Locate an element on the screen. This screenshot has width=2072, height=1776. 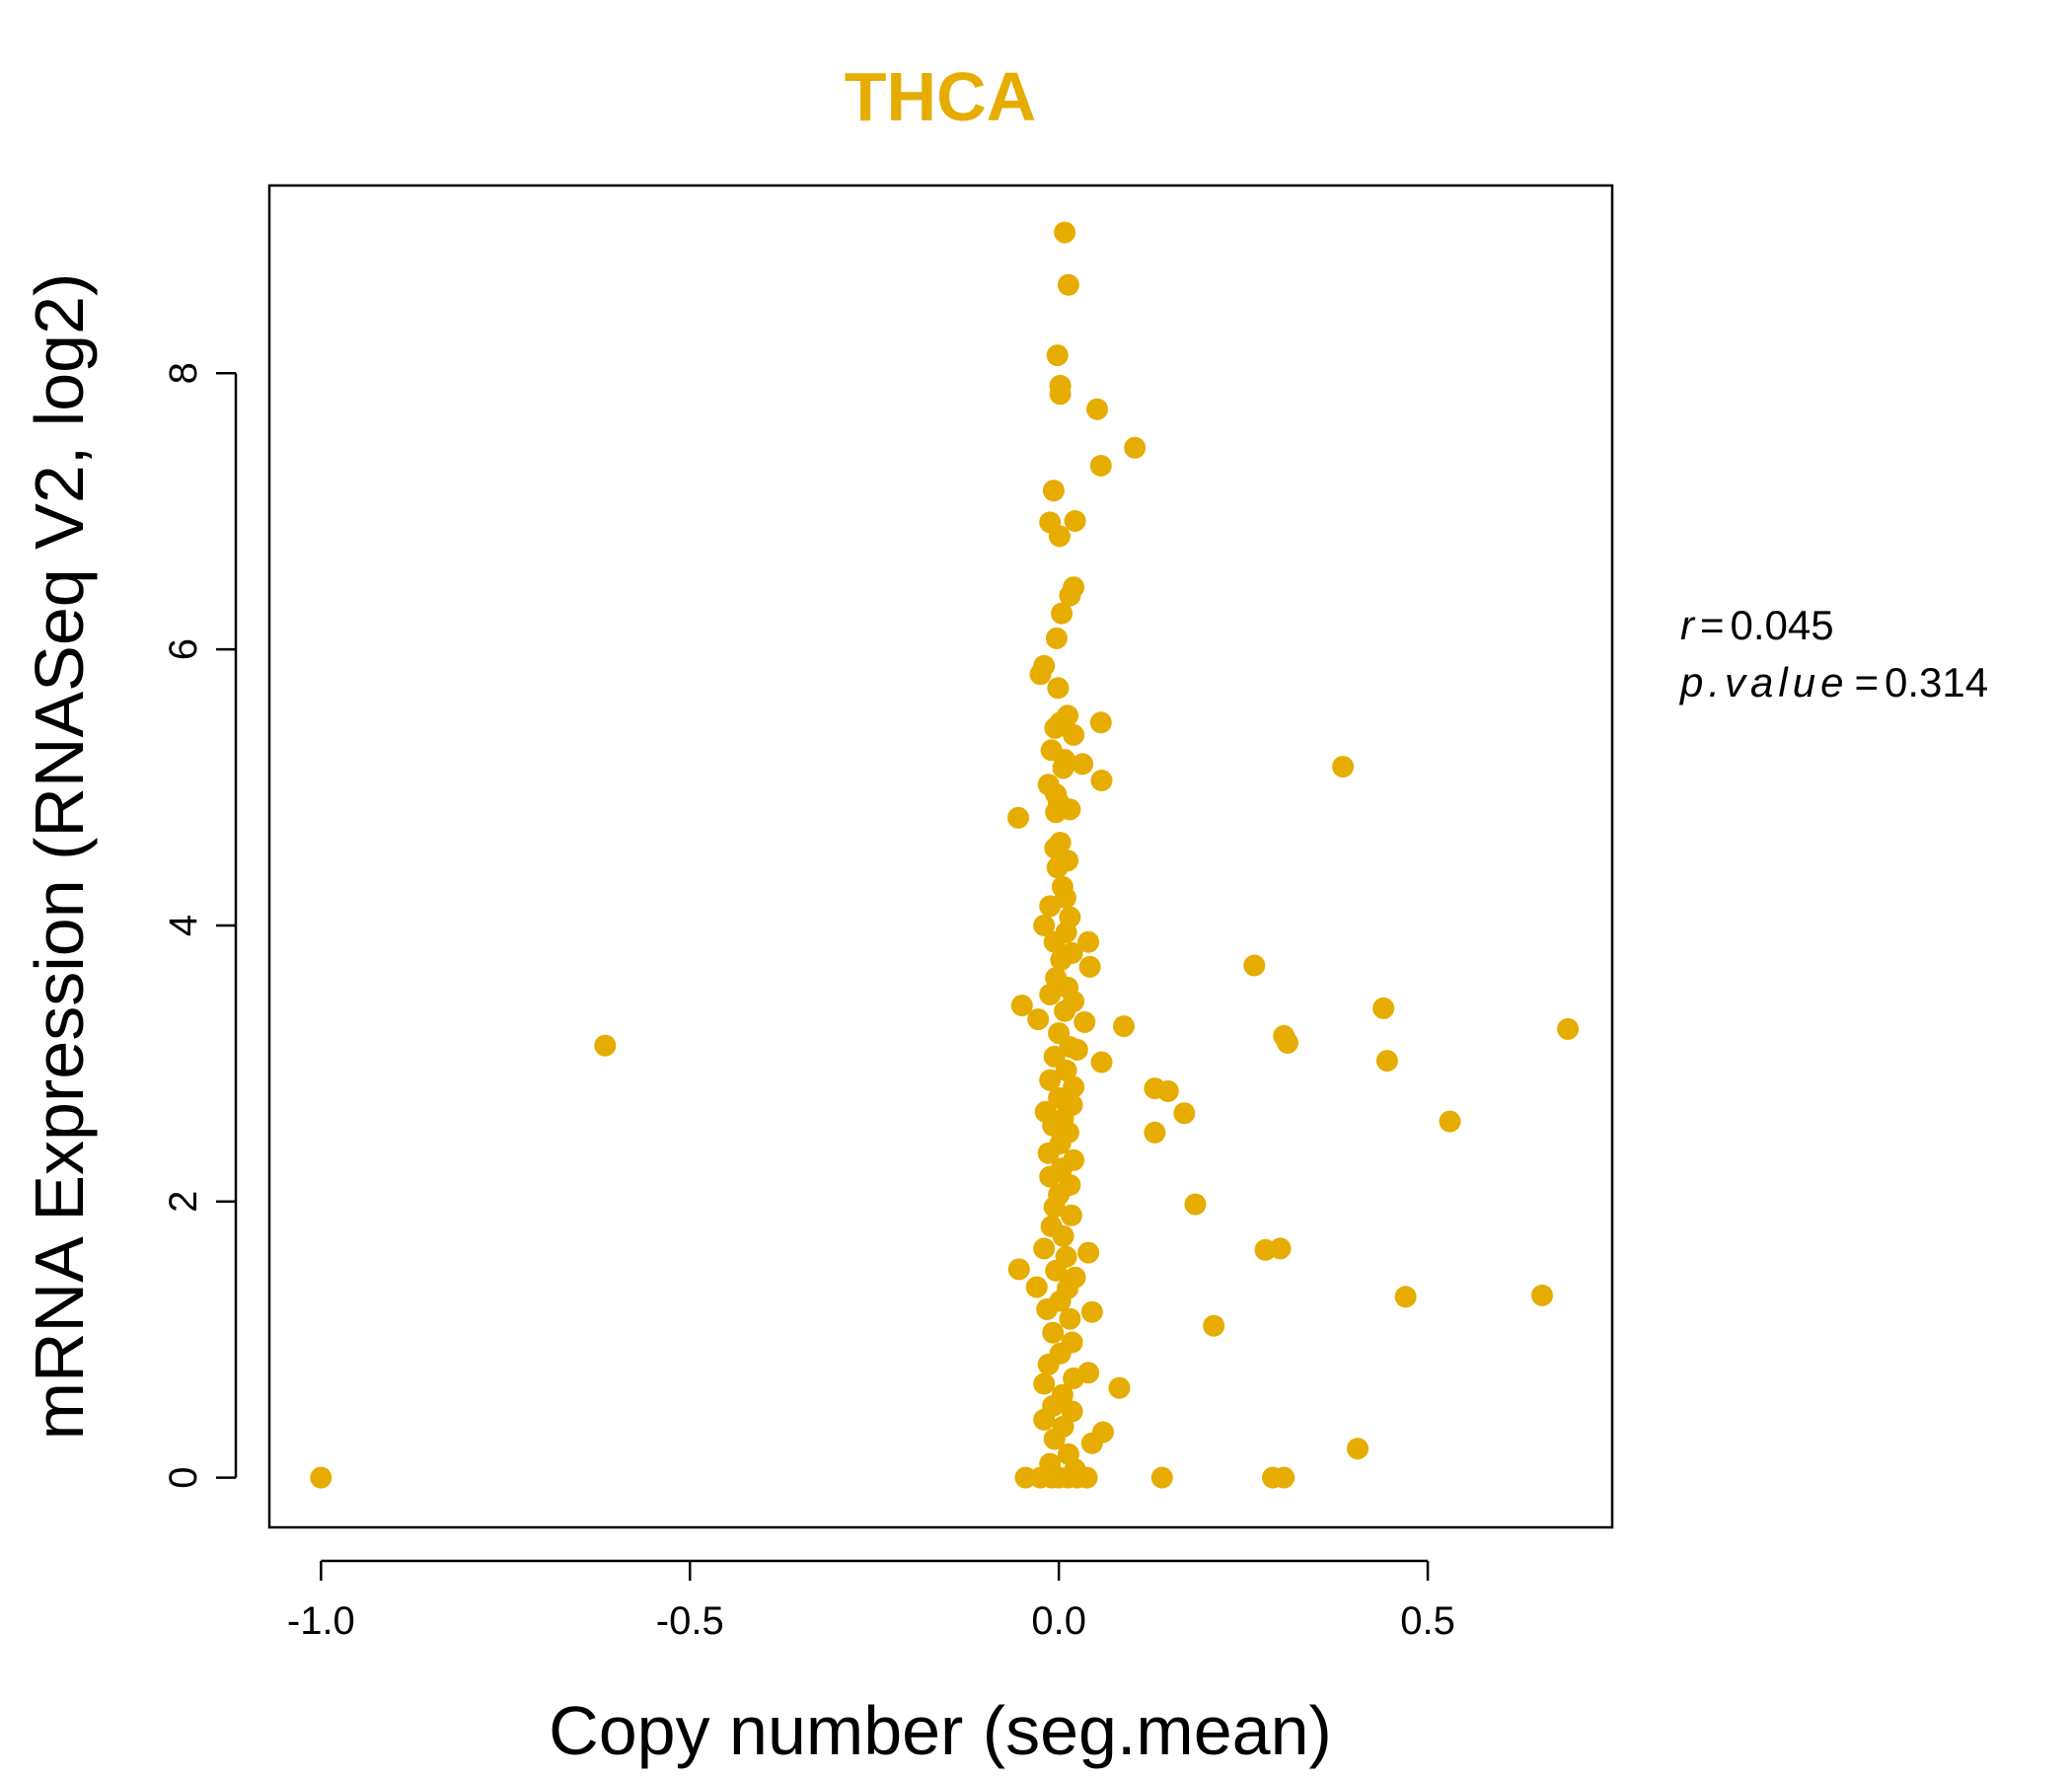
chart-title: THCA is located at coordinates (941, 97).